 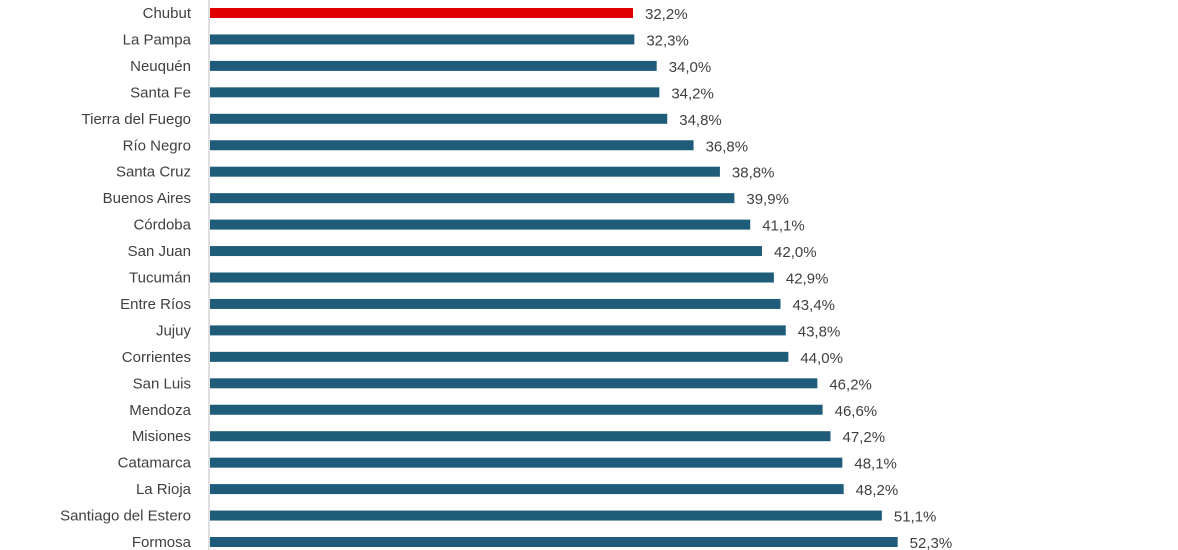 I want to click on value-label: 42,0%, so click(x=795, y=252).